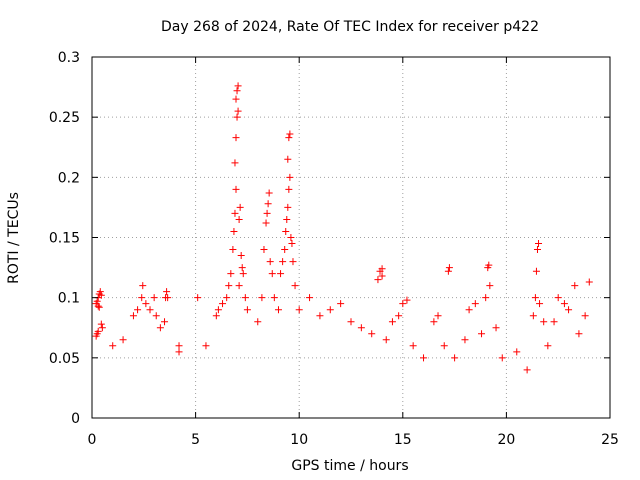 The image size is (640, 480). Describe the element at coordinates (506, 440) in the screenshot. I see `x-tick-label: 20` at that location.